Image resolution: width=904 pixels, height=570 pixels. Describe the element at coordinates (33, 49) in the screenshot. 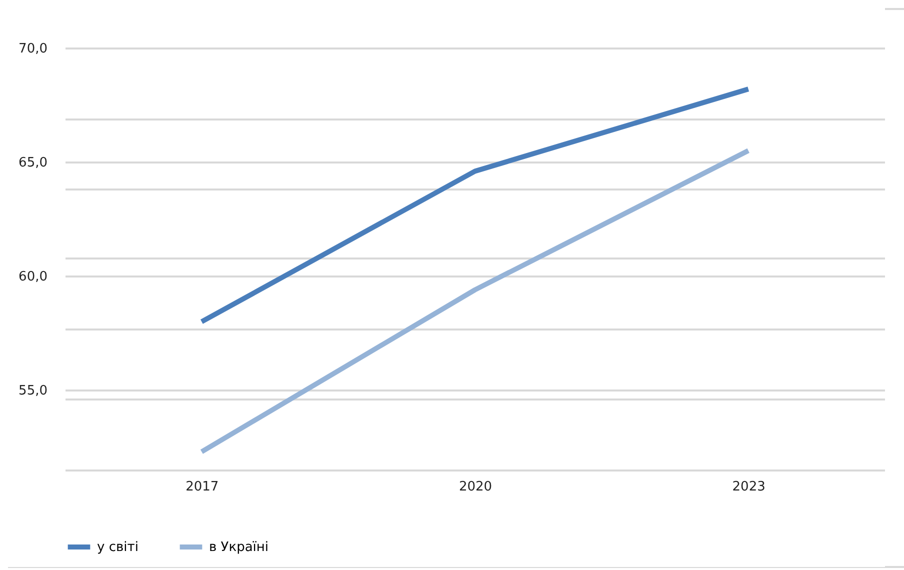

I see `y-tick-label: 70,0` at that location.